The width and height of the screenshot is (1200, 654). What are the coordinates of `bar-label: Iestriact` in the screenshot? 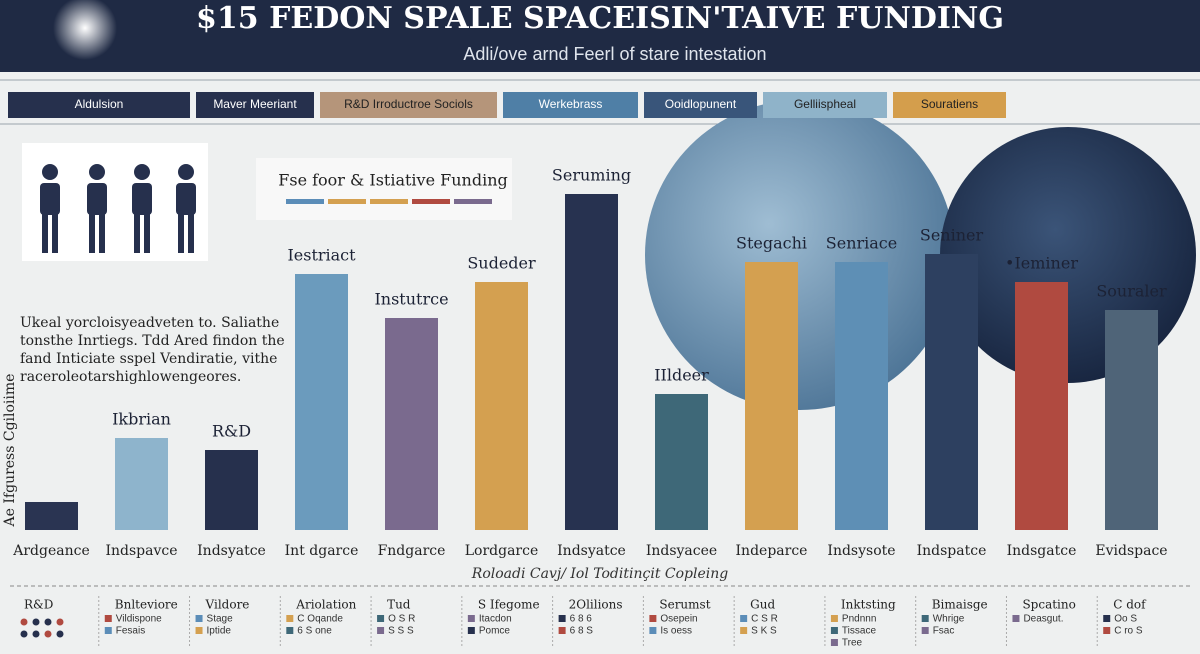 It's located at (321, 255).